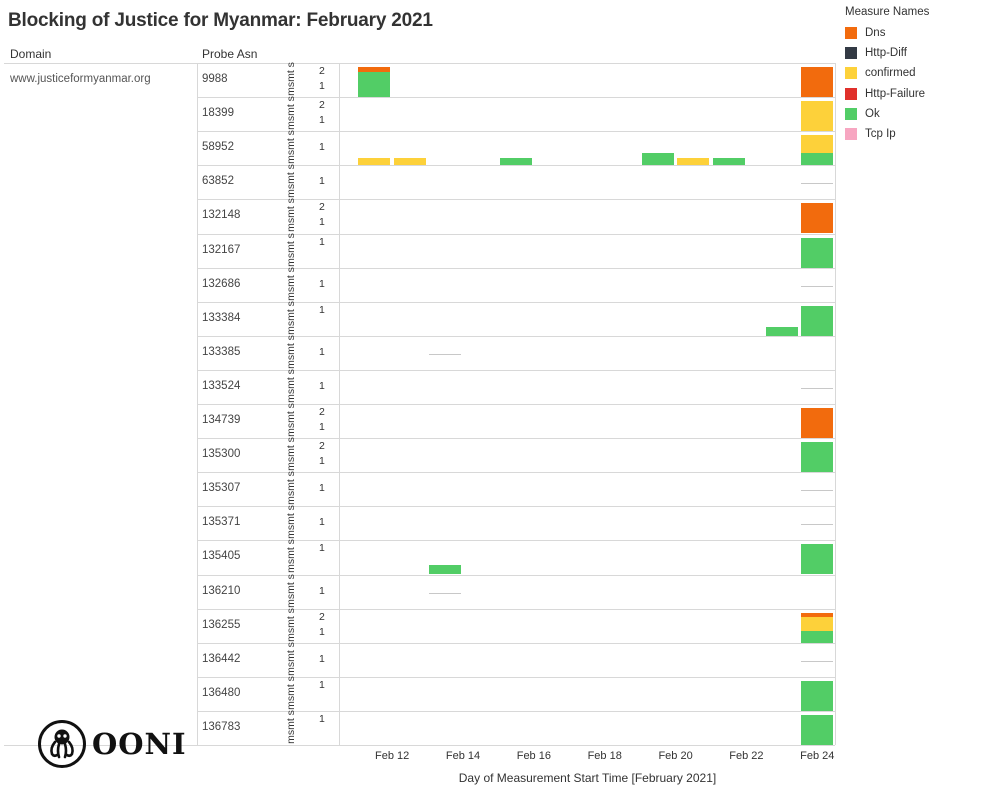 The height and width of the screenshot is (800, 1000). What do you see at coordinates (218, 181) in the screenshot?
I see `probe-asn-label: 63852` at bounding box center [218, 181].